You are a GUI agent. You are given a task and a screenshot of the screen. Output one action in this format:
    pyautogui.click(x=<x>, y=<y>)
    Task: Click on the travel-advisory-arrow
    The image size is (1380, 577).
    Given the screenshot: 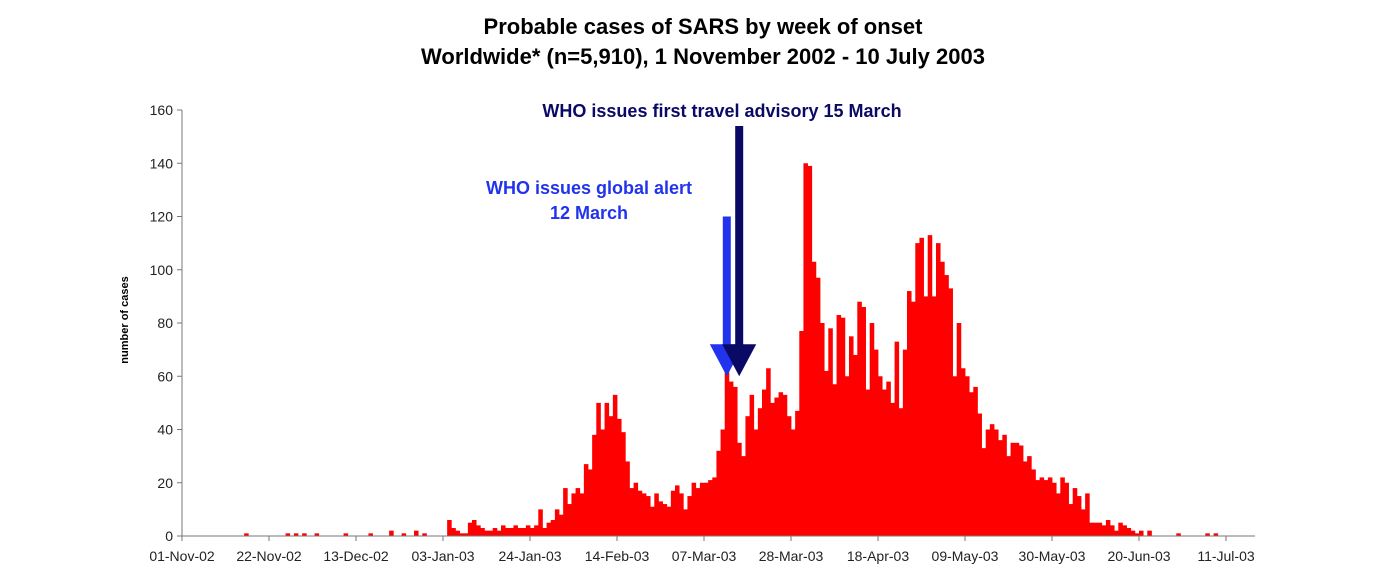 What is the action you would take?
    pyautogui.click(x=739, y=251)
    